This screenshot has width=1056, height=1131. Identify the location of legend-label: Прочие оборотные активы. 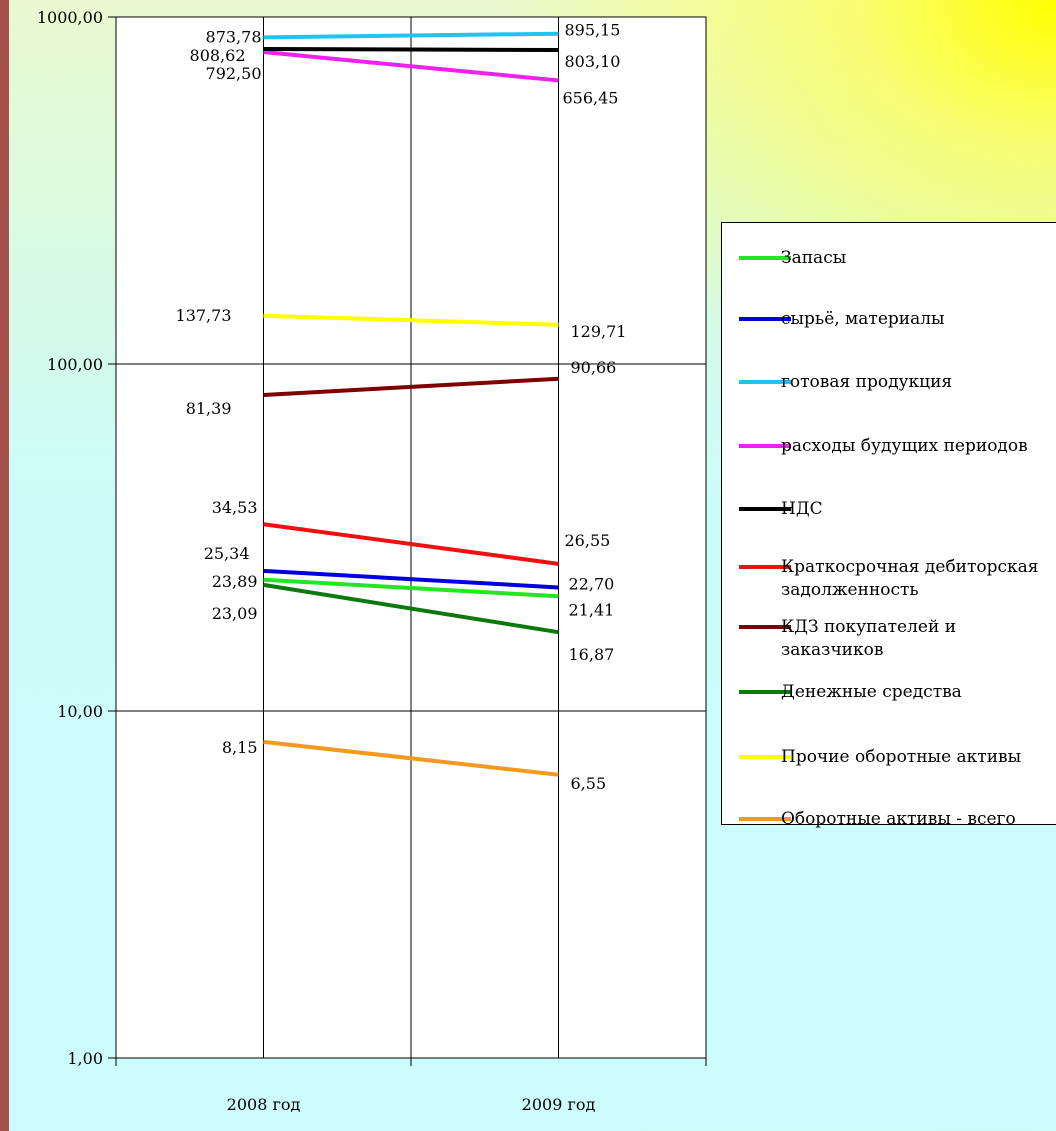
(901, 757).